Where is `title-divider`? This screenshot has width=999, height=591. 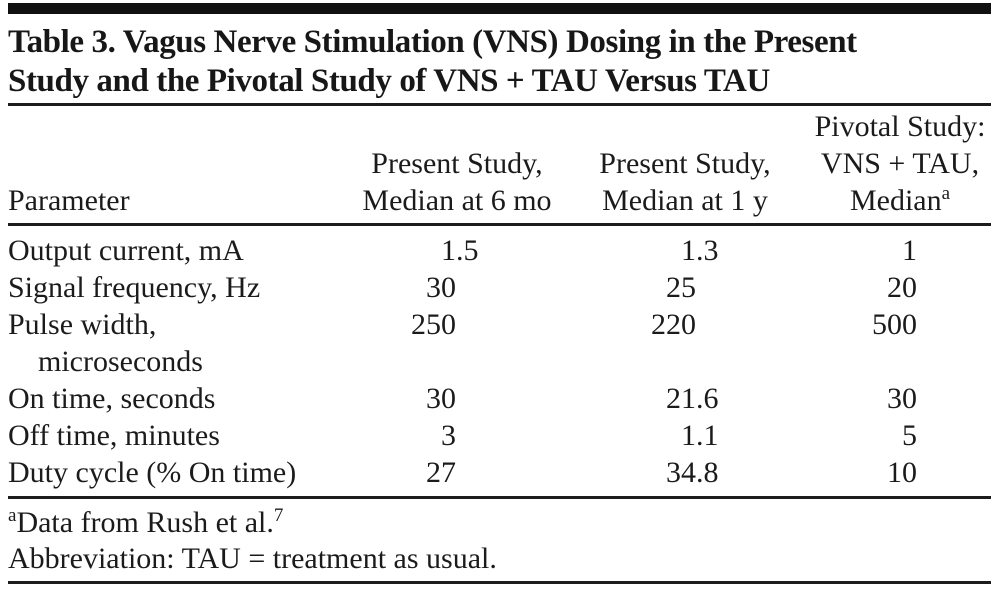 title-divider is located at coordinates (499, 104).